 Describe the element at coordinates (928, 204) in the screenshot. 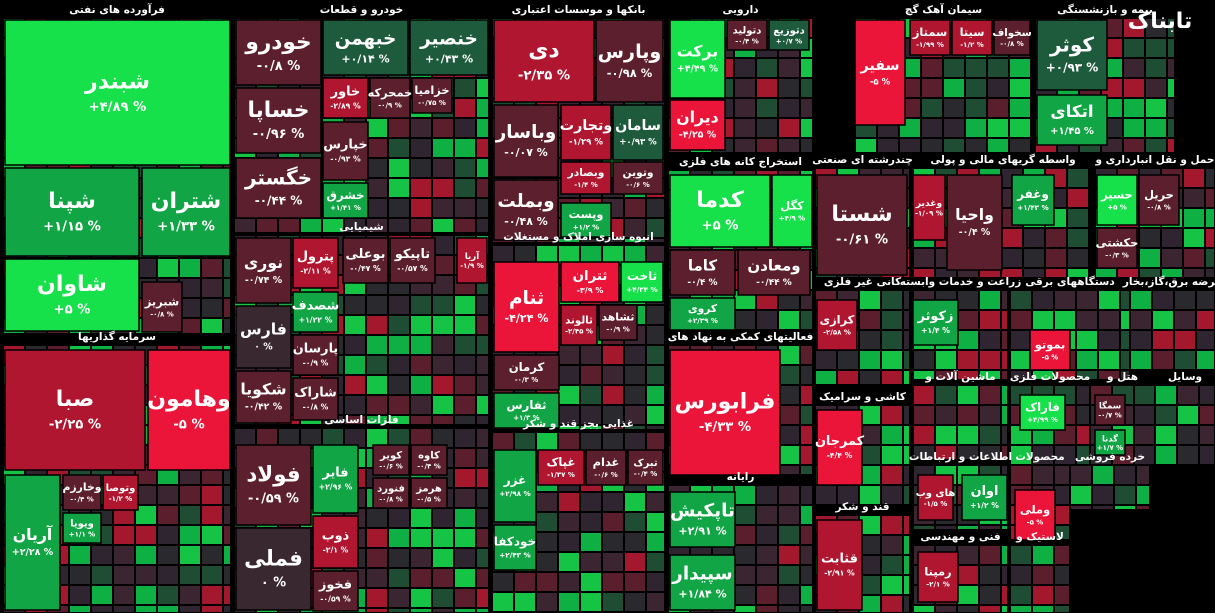

I see `stock-name: وغدیر` at that location.